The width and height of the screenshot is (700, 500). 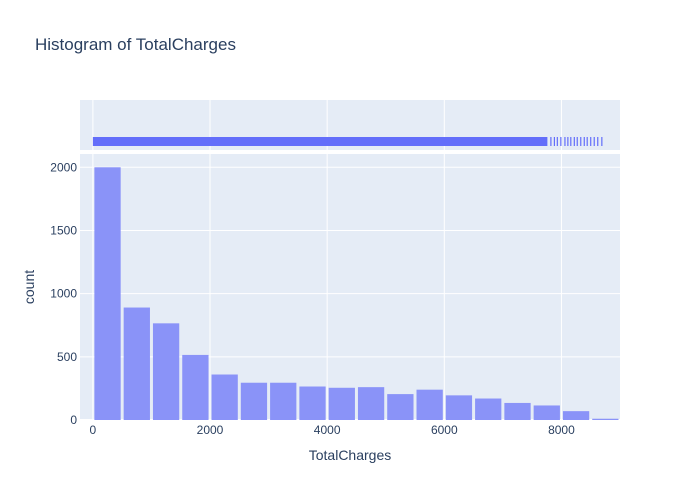 What do you see at coordinates (561, 430) in the screenshot?
I see `x-tick-label: 8000` at bounding box center [561, 430].